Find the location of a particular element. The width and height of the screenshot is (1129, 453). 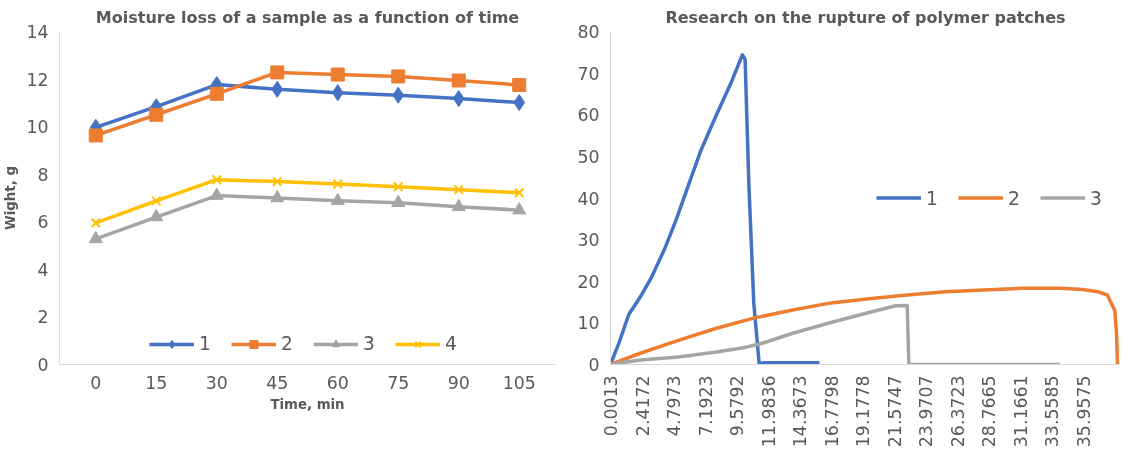

x-tick-label: 31.1661 is located at coordinates (1020, 411).